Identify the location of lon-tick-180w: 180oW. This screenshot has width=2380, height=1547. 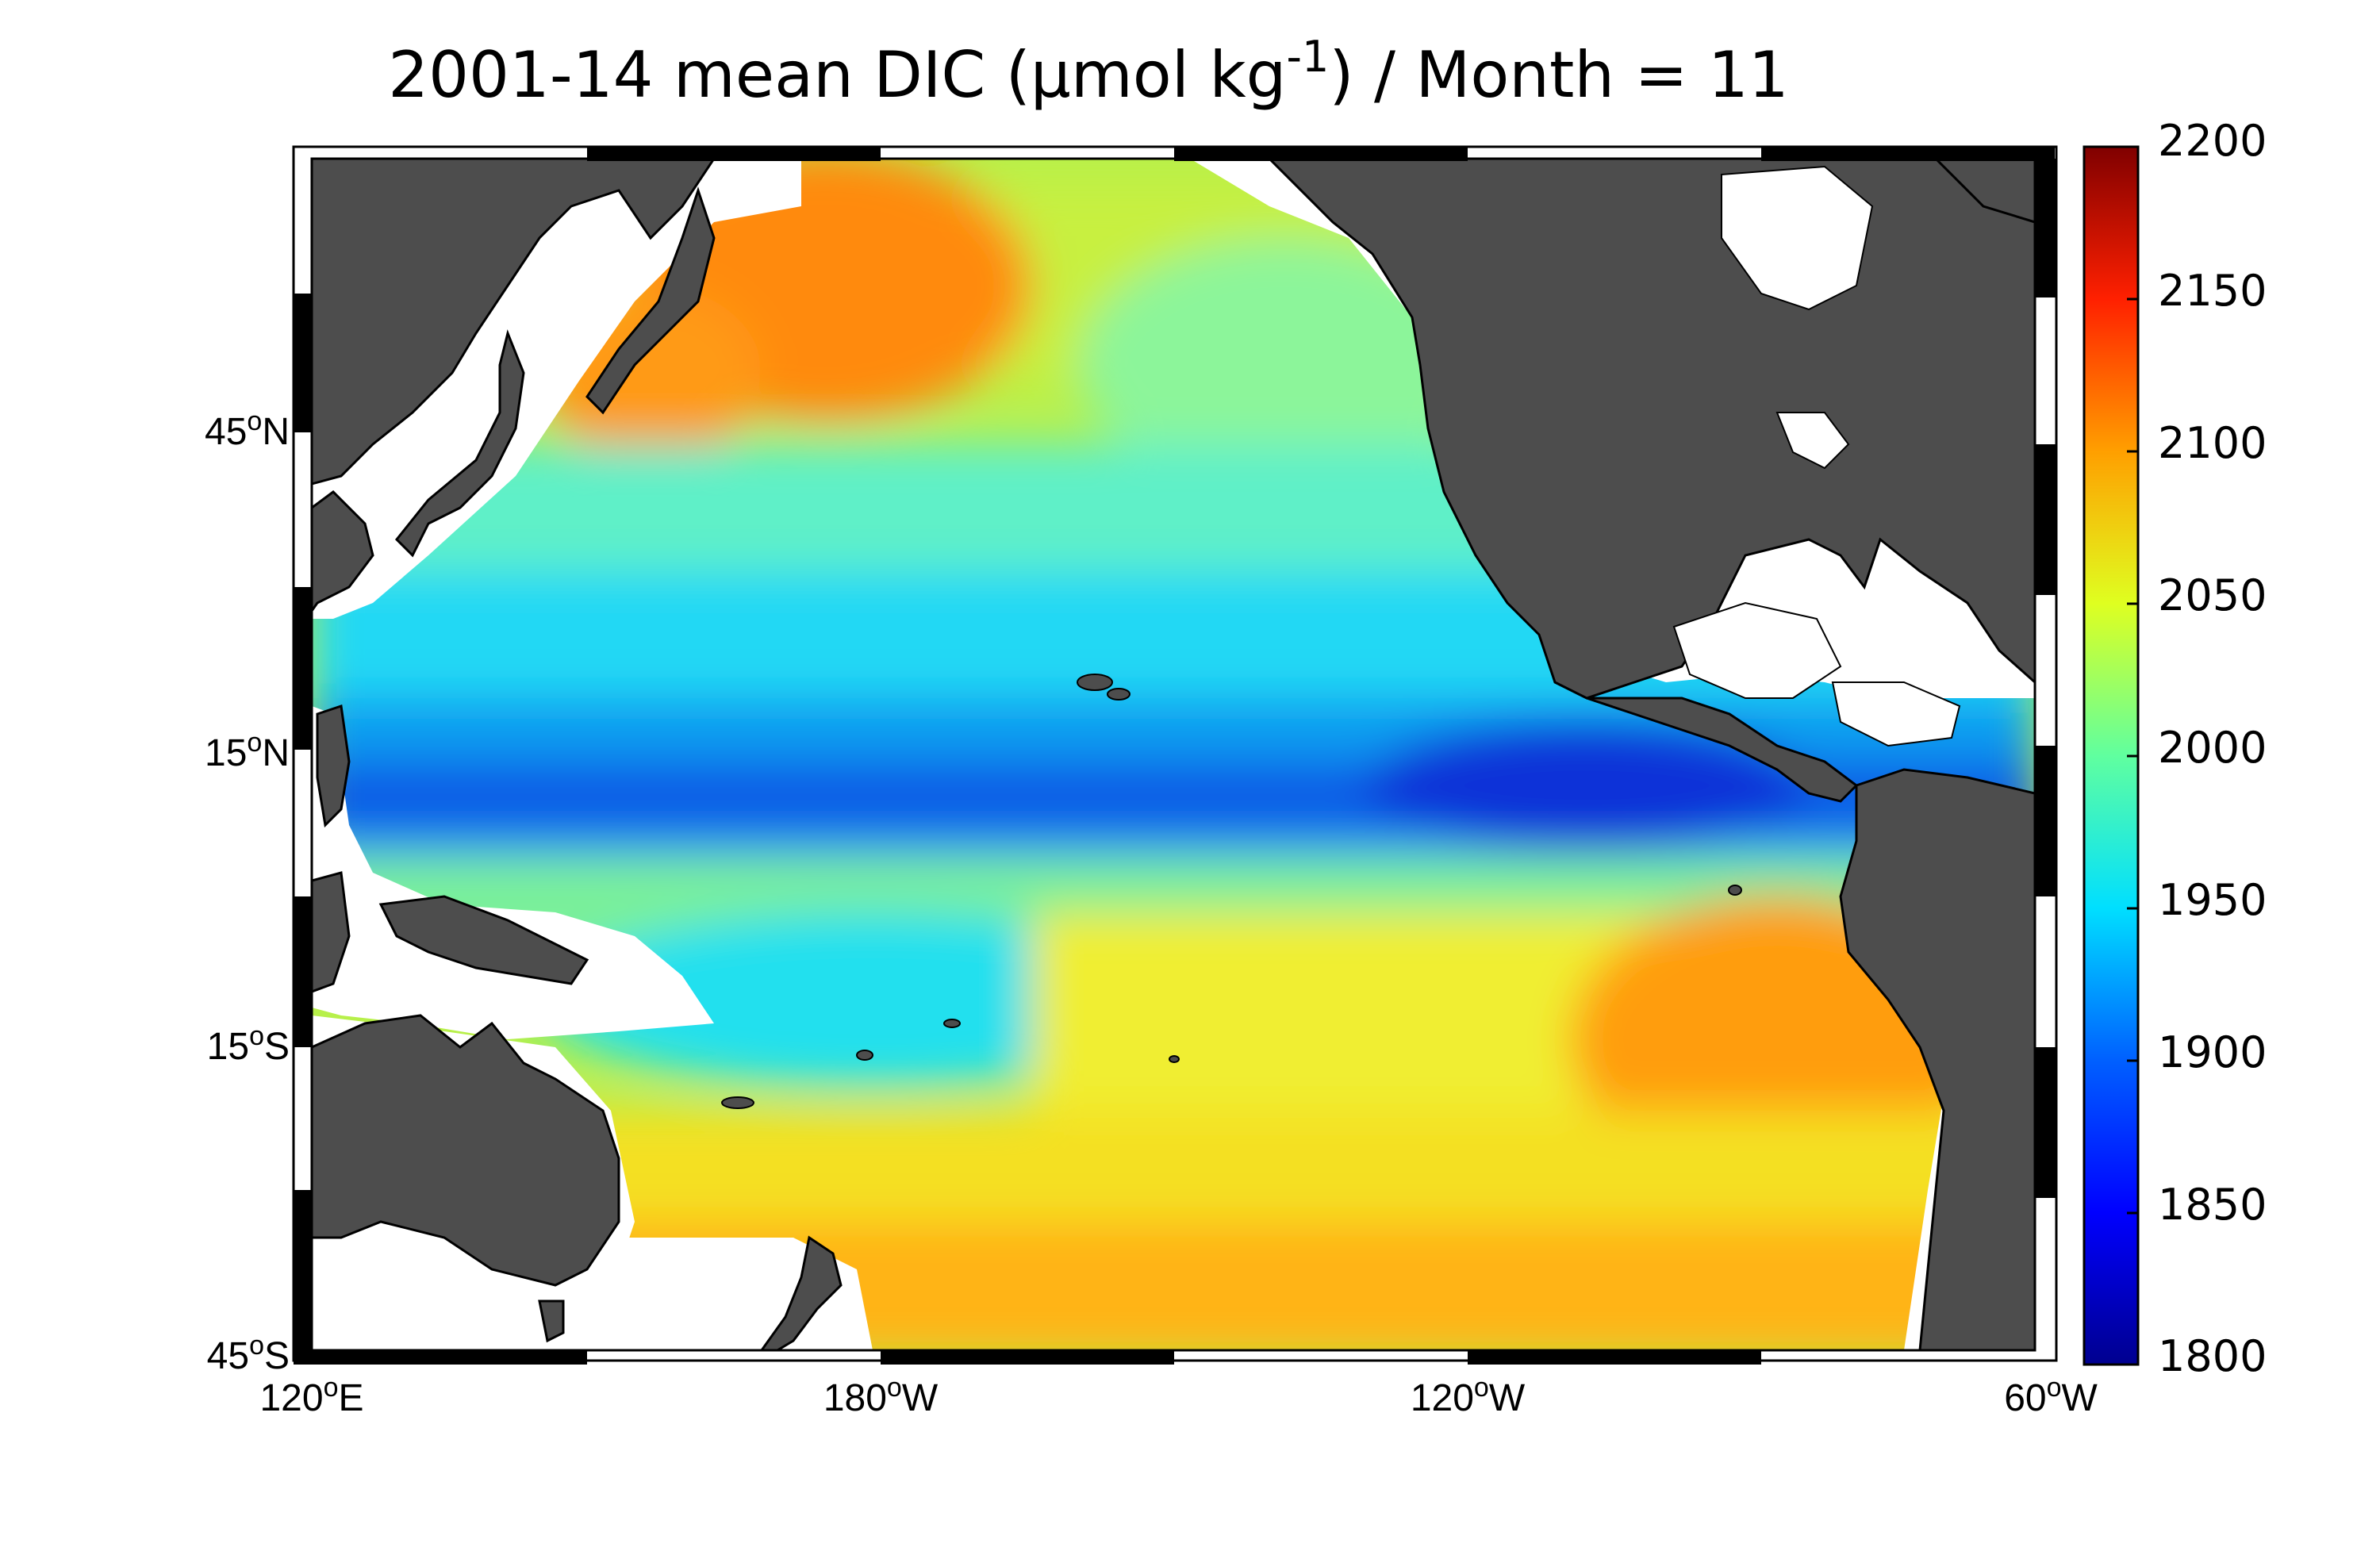
(881, 1395).